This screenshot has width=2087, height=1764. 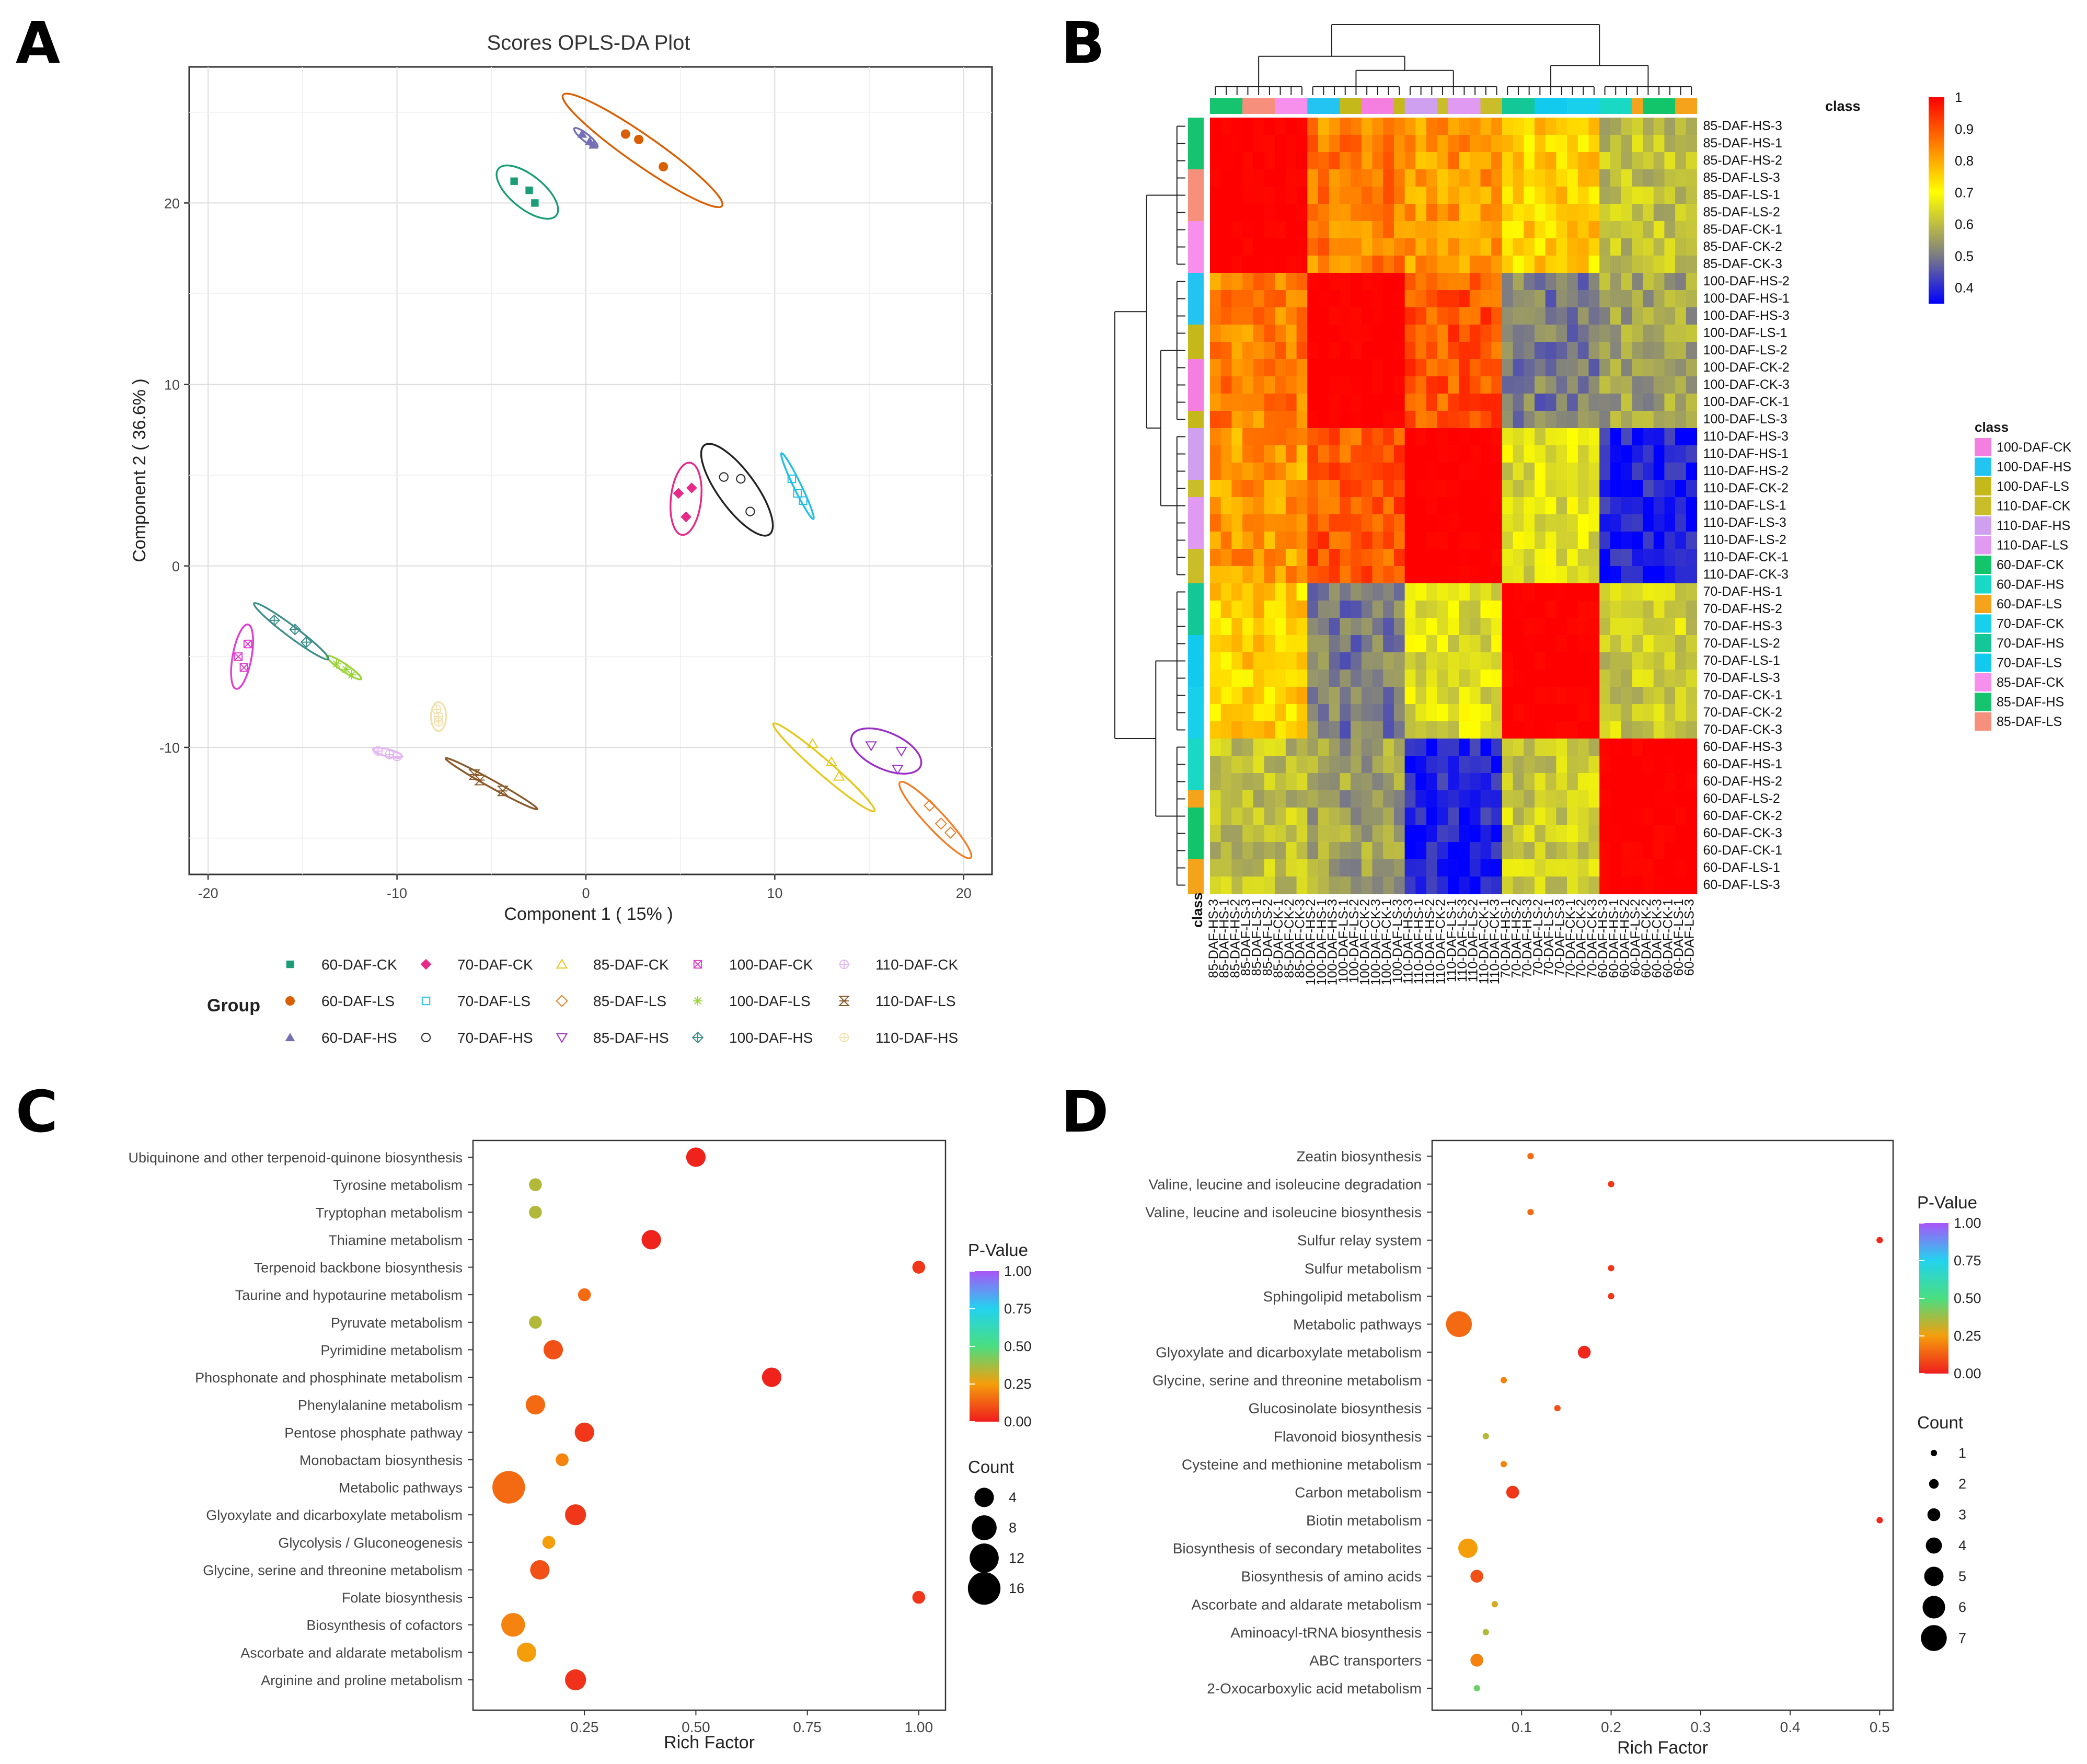 What do you see at coordinates (582, 133) in the screenshot?
I see `point-60-daf-hs` at bounding box center [582, 133].